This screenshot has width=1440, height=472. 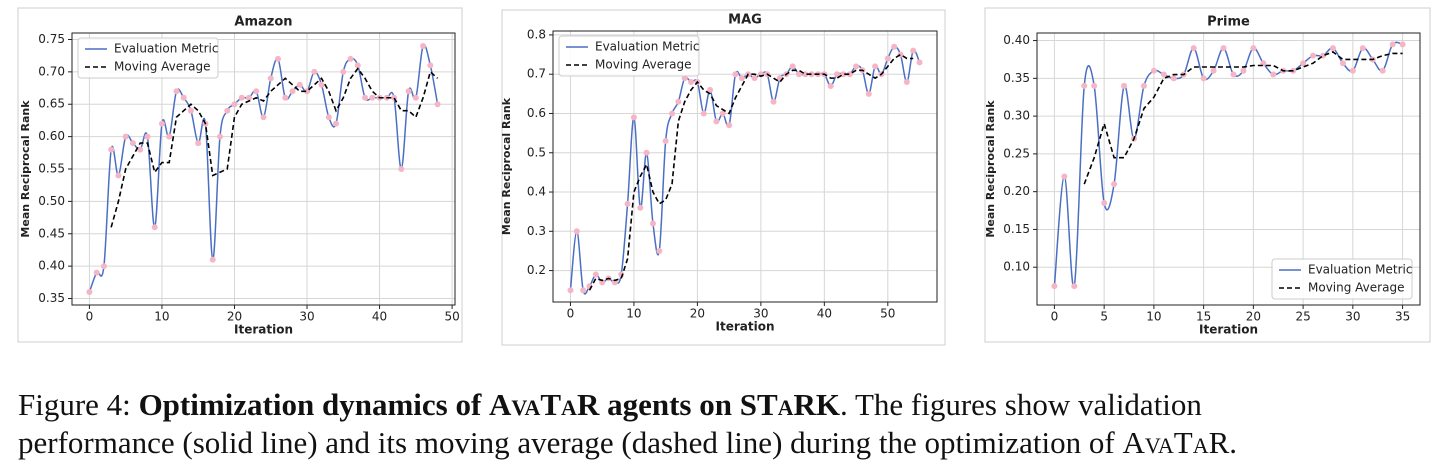 What do you see at coordinates (51, 169) in the screenshot?
I see `y-tick-label: 0.55` at bounding box center [51, 169].